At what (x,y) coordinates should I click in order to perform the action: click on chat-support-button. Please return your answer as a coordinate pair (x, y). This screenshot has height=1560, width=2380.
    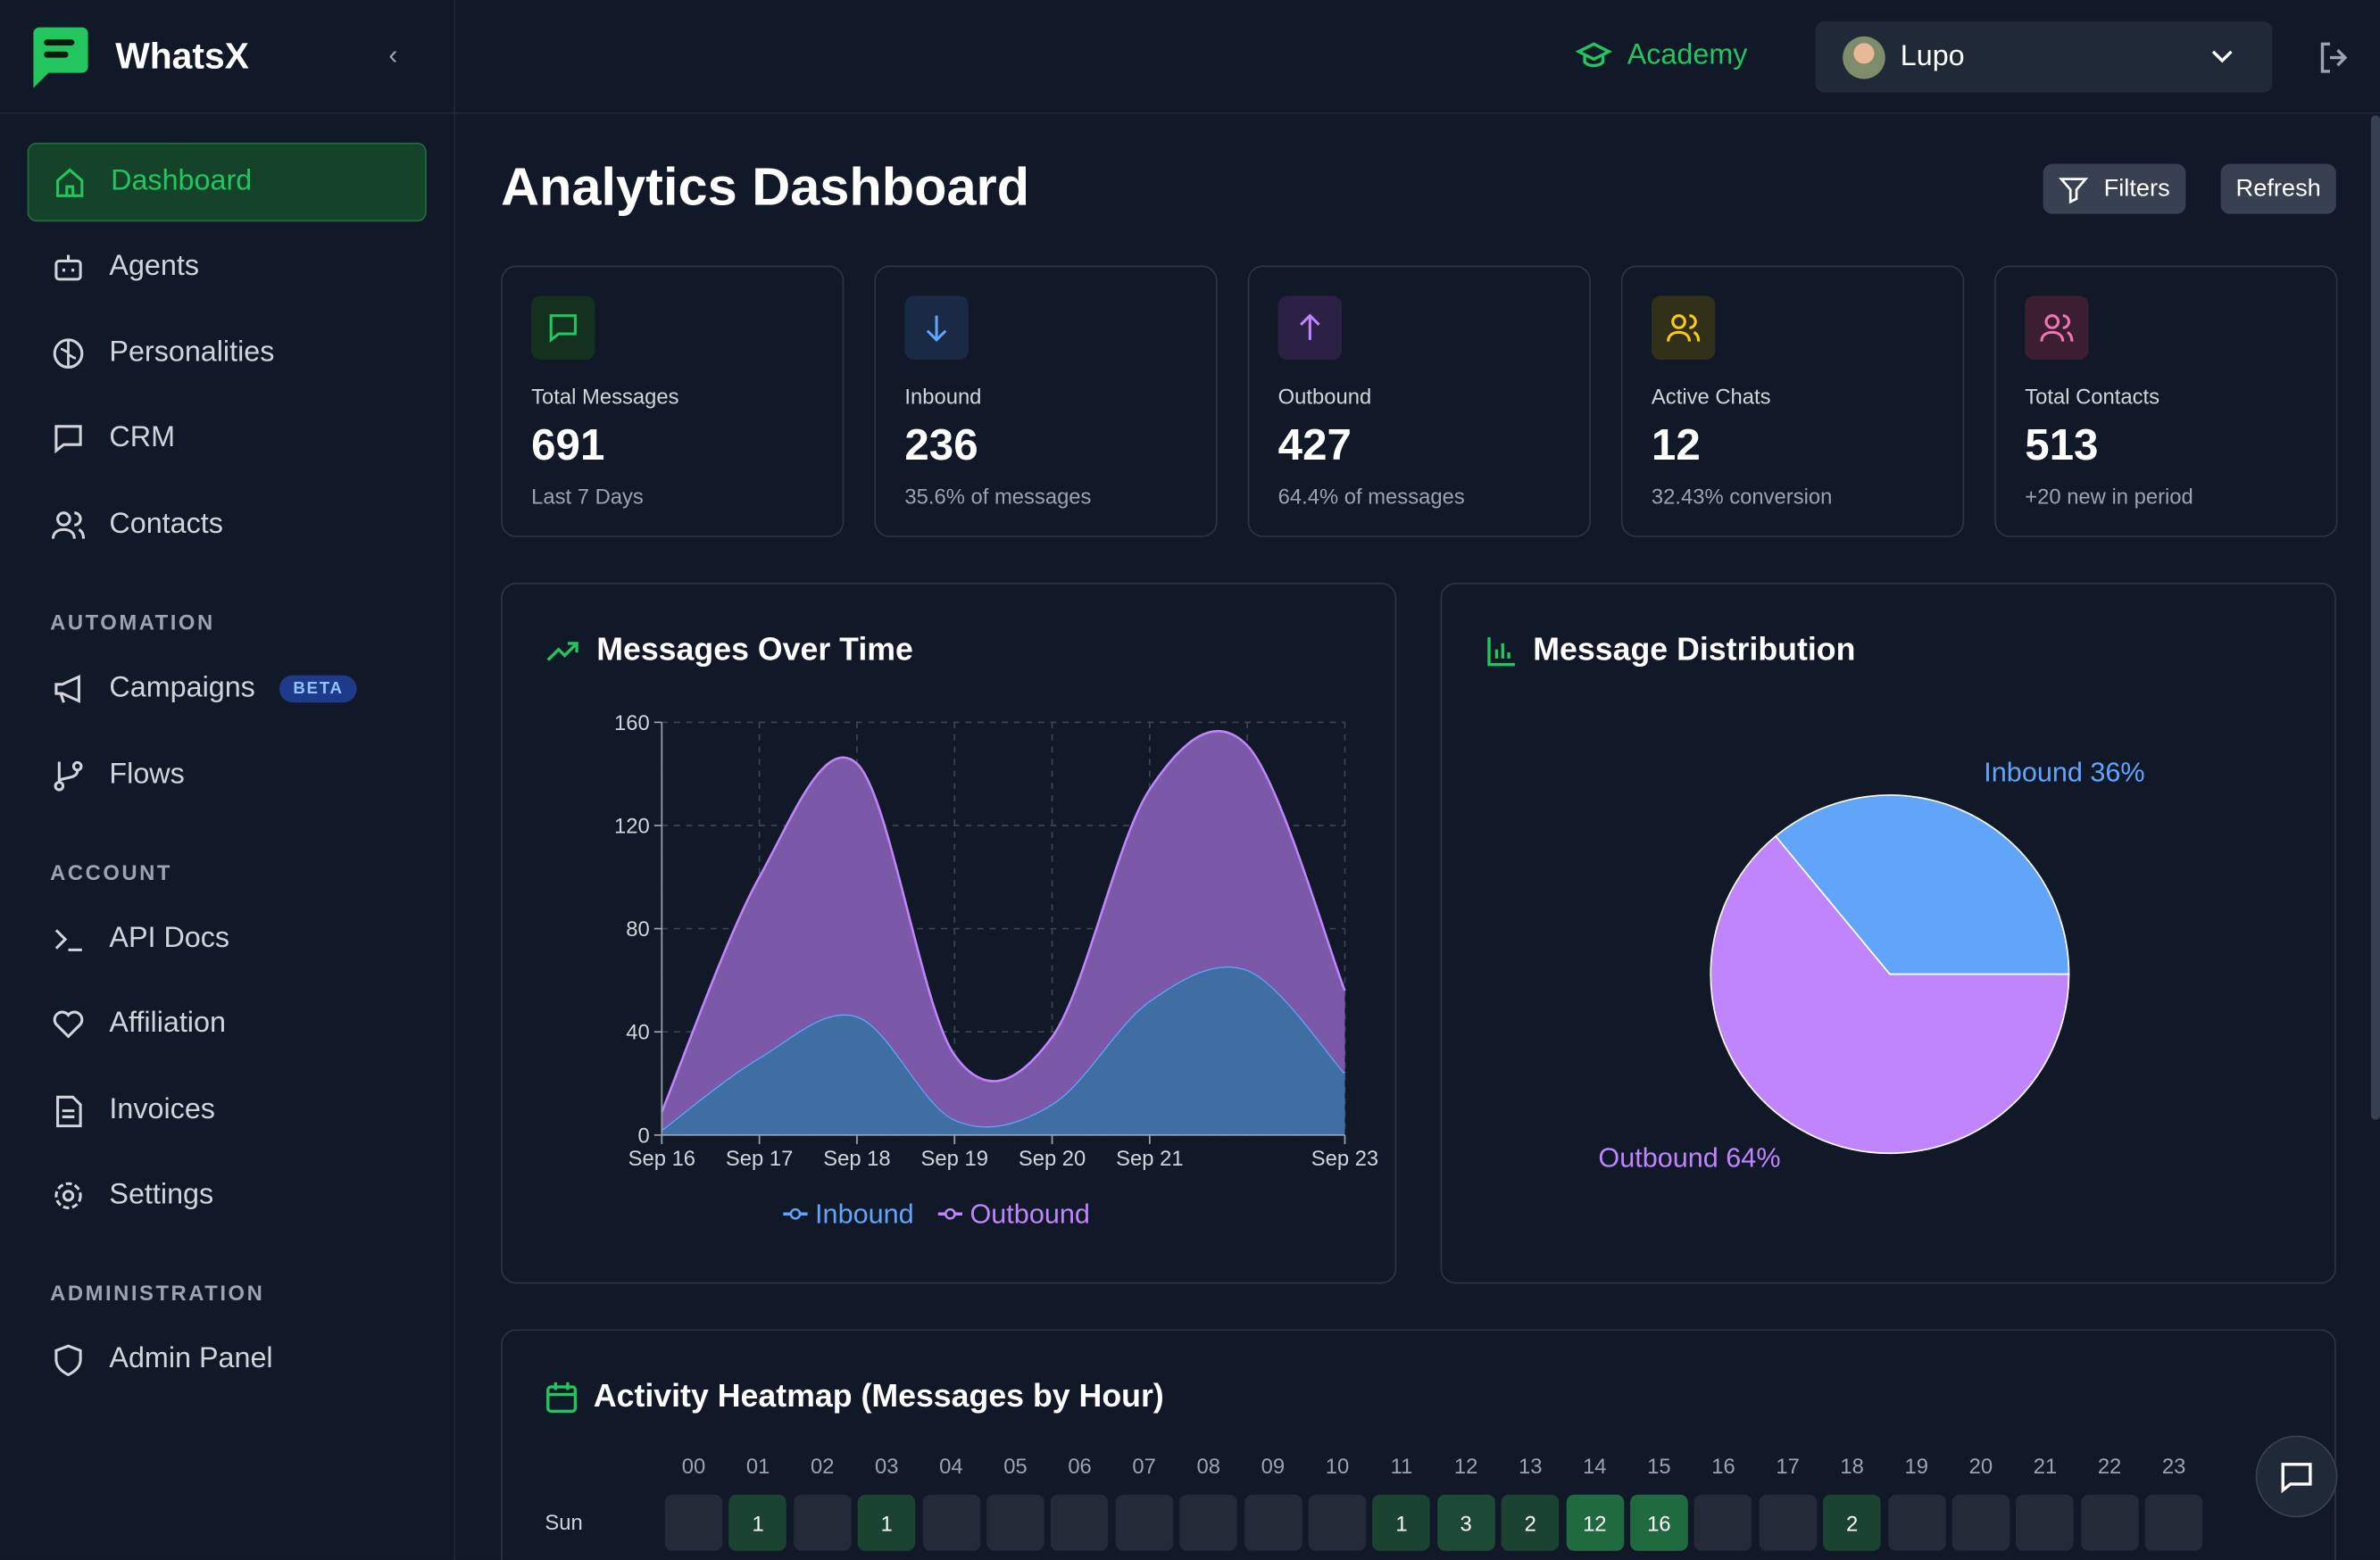
    Looking at the image, I should click on (2296, 1476).